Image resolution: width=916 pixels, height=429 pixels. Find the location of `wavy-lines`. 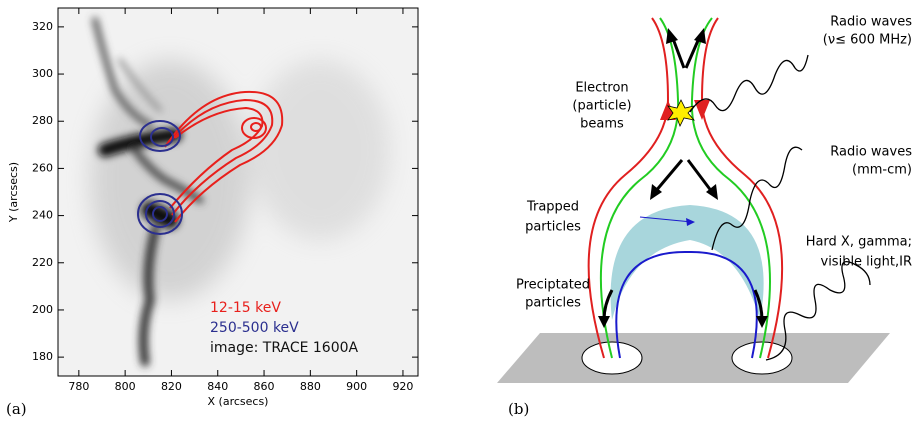

wavy-lines is located at coordinates (780, 207).